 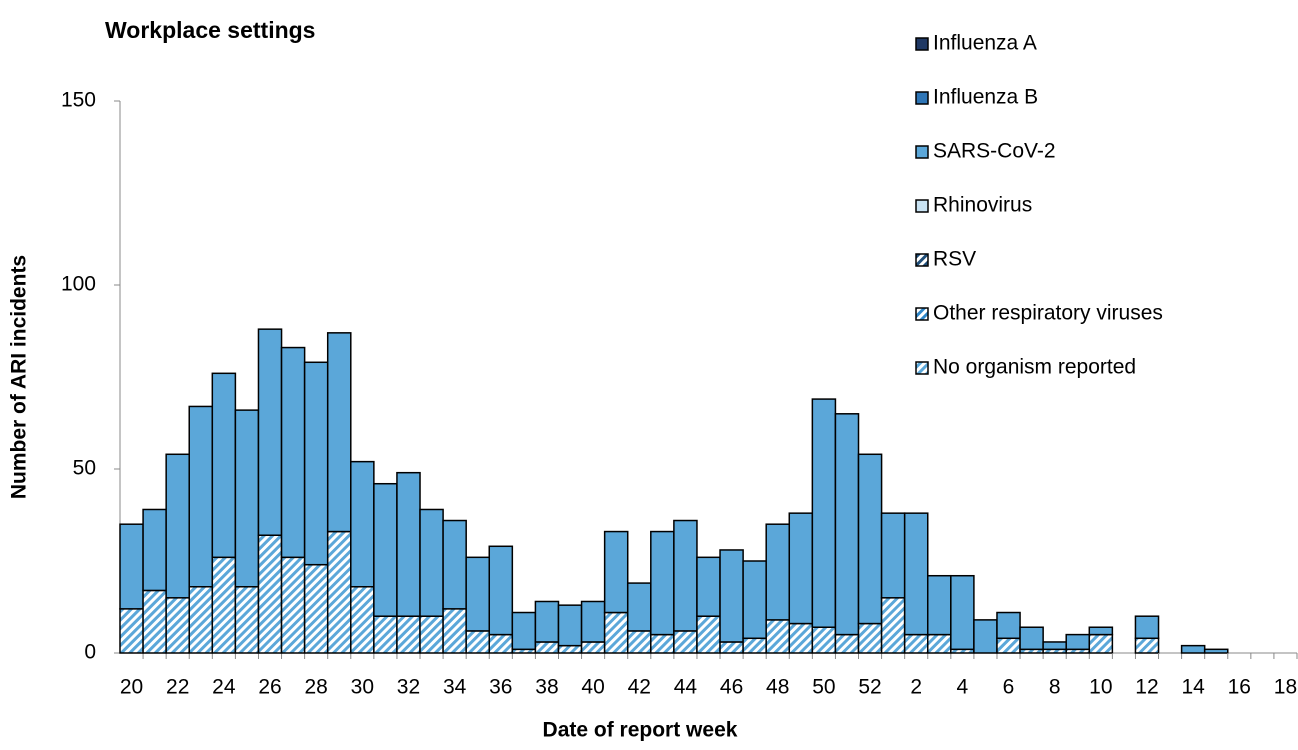 I want to click on x-tick-label: 4, so click(x=963, y=687).